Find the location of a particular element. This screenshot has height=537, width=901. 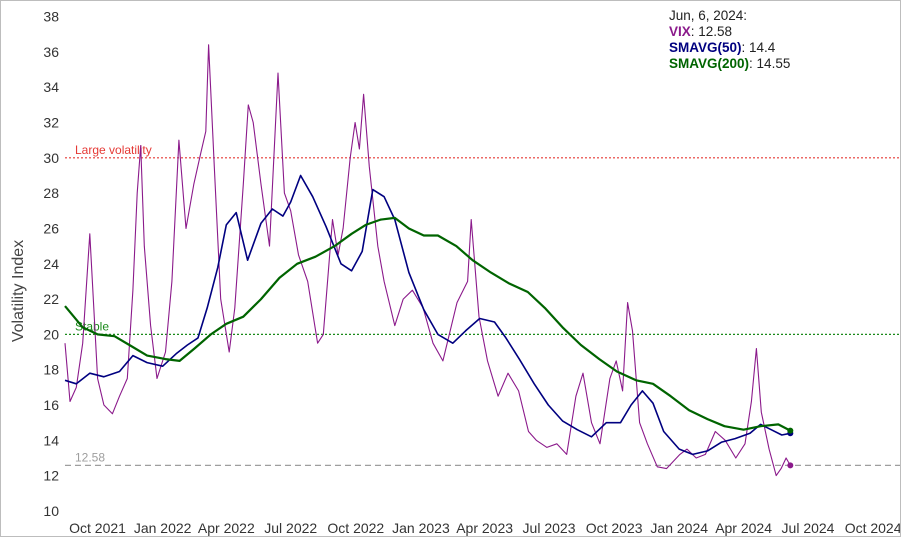

y-tick-label: 22 is located at coordinates (51, 299).